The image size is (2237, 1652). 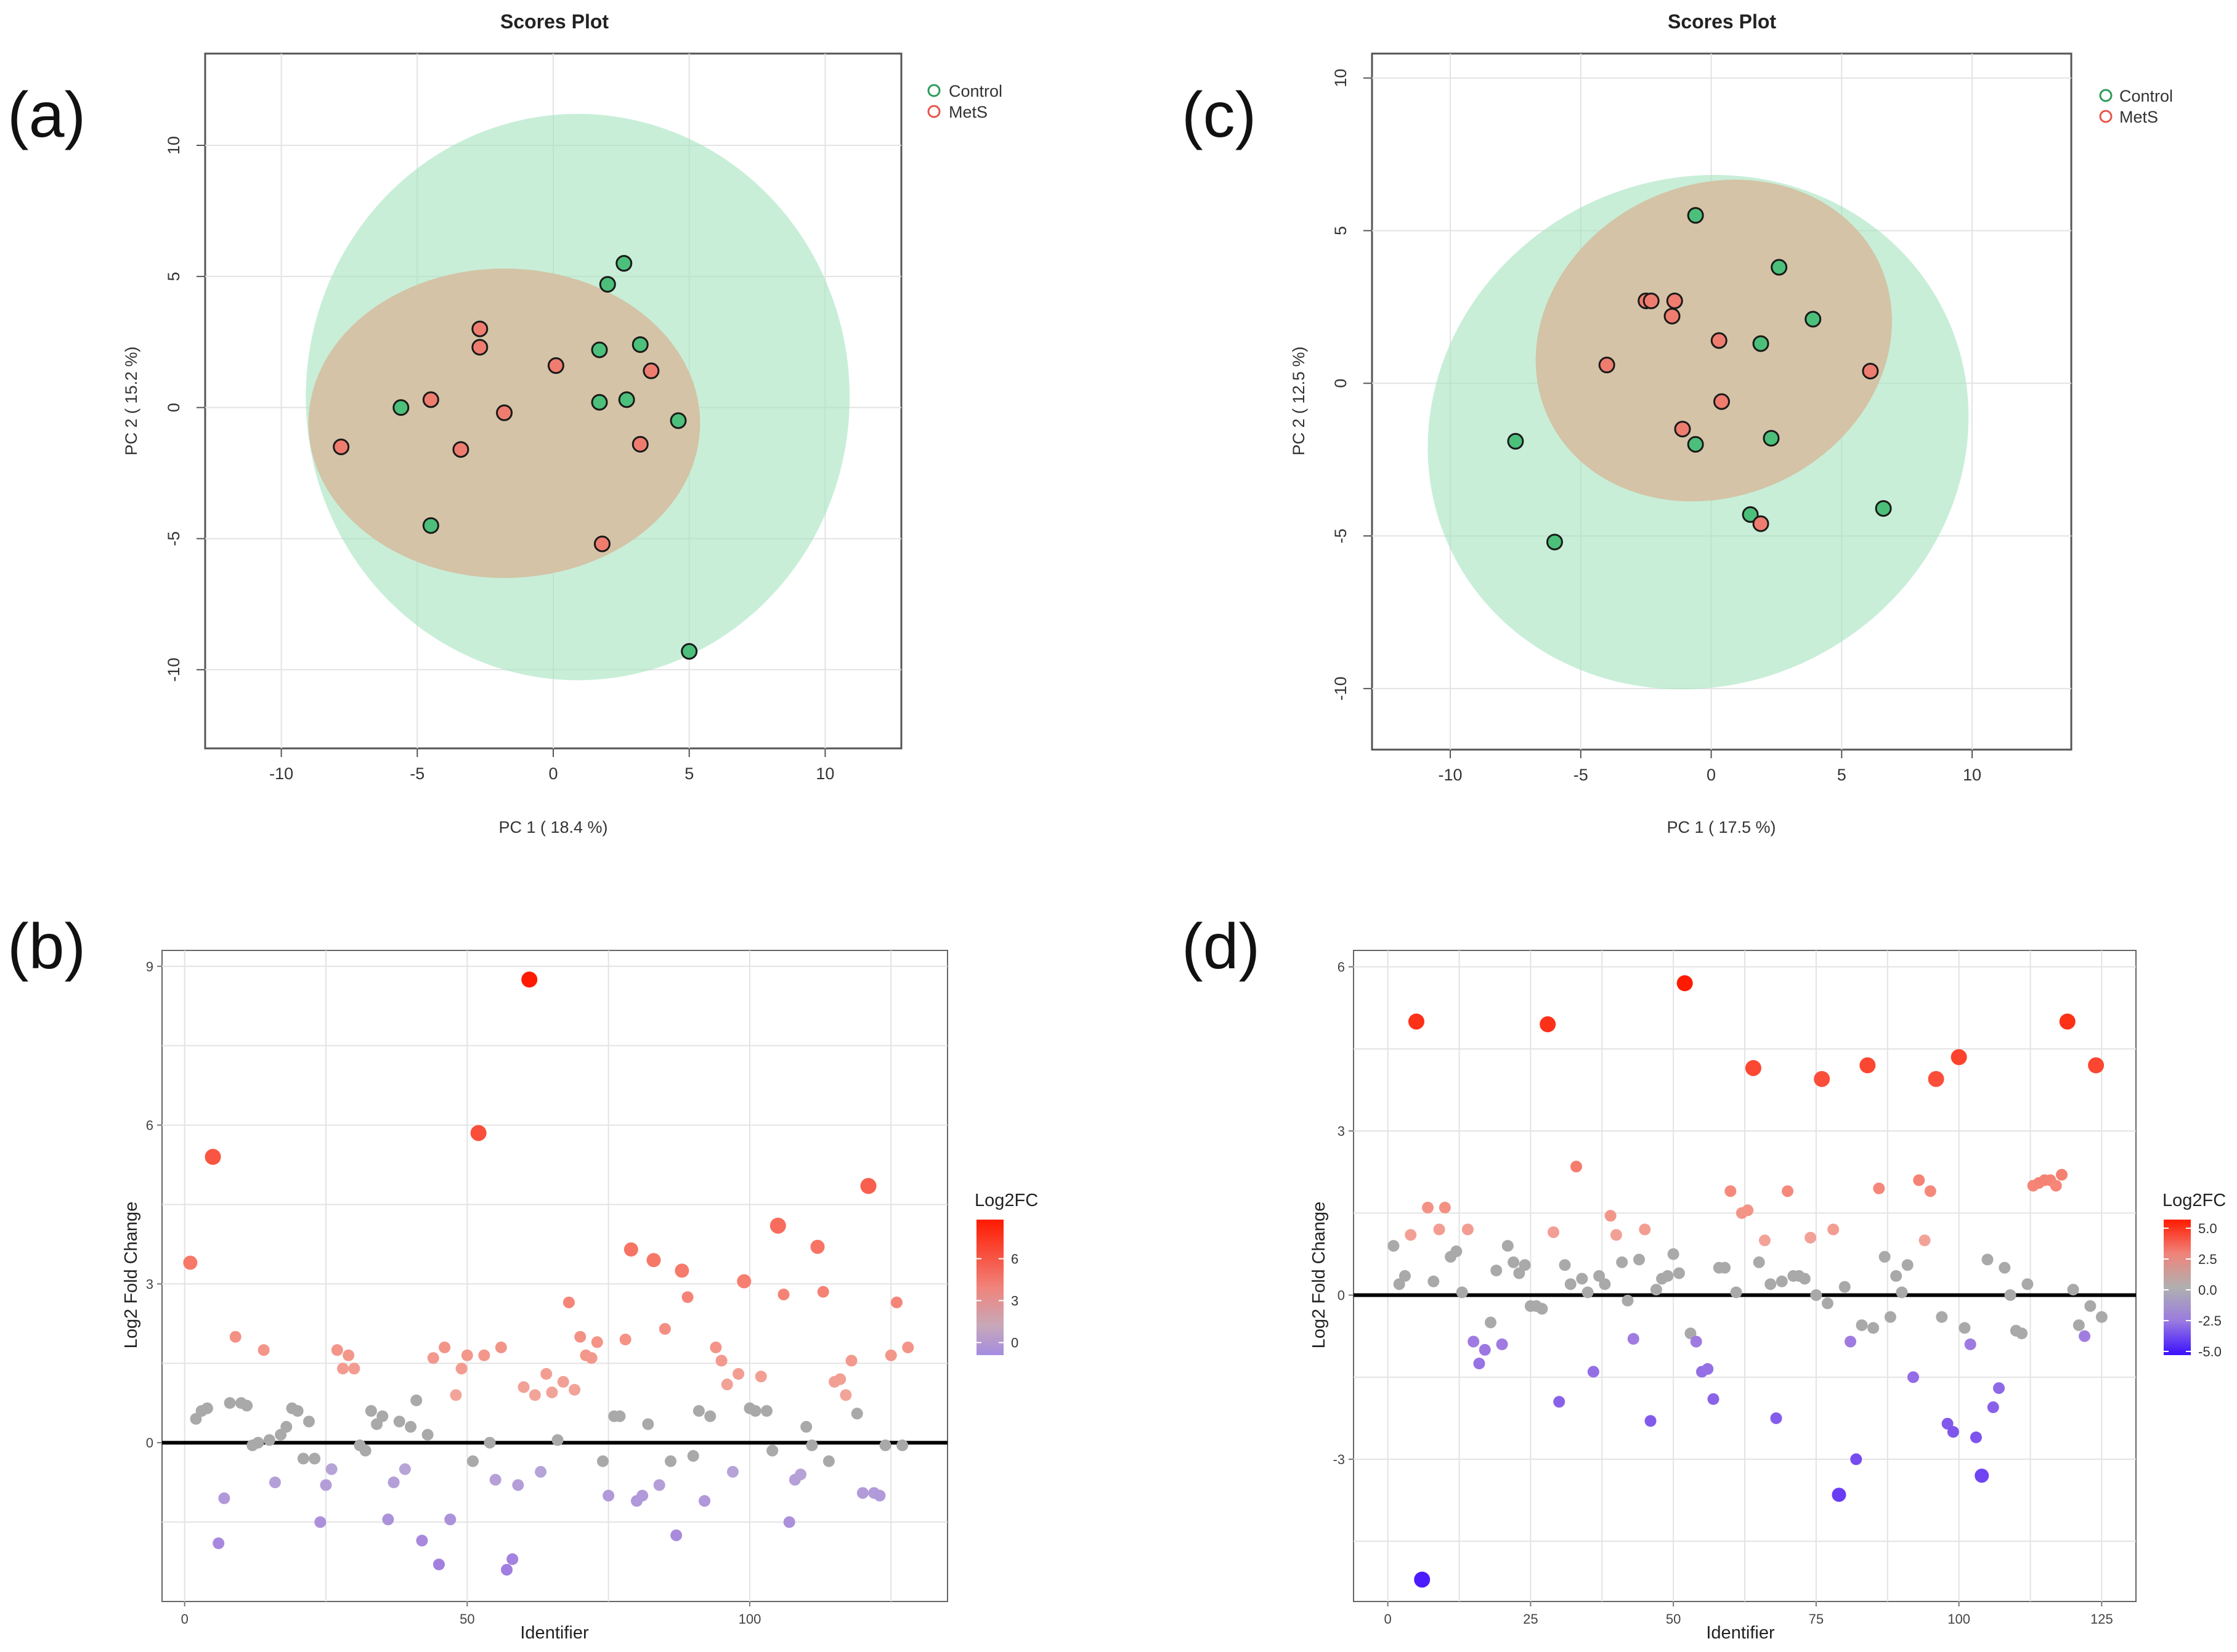 What do you see at coordinates (1341, 967) in the screenshot?
I see `y-tick-label: 6` at bounding box center [1341, 967].